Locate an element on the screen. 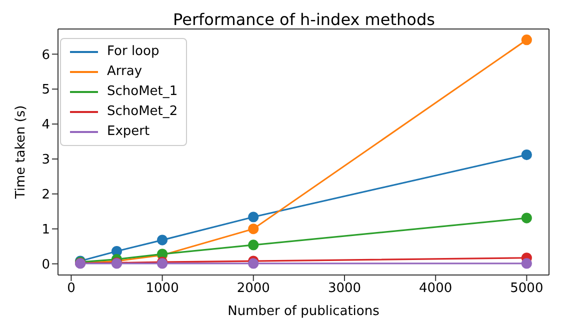 This screenshot has height=327, width=564. legend-label: For loop is located at coordinates (133, 52).